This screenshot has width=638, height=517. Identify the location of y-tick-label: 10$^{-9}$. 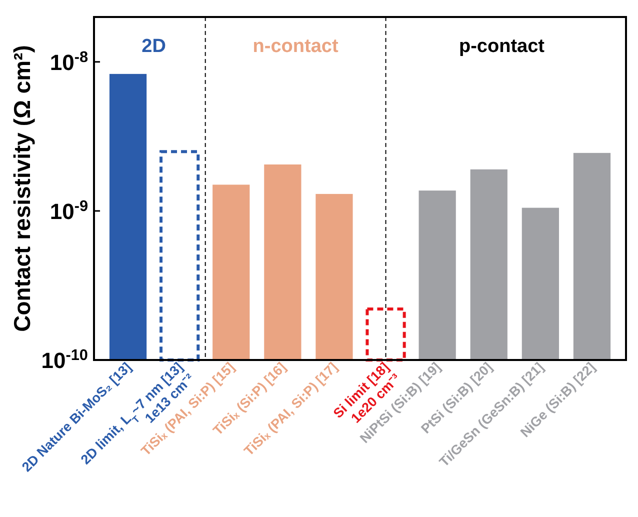
(69, 210).